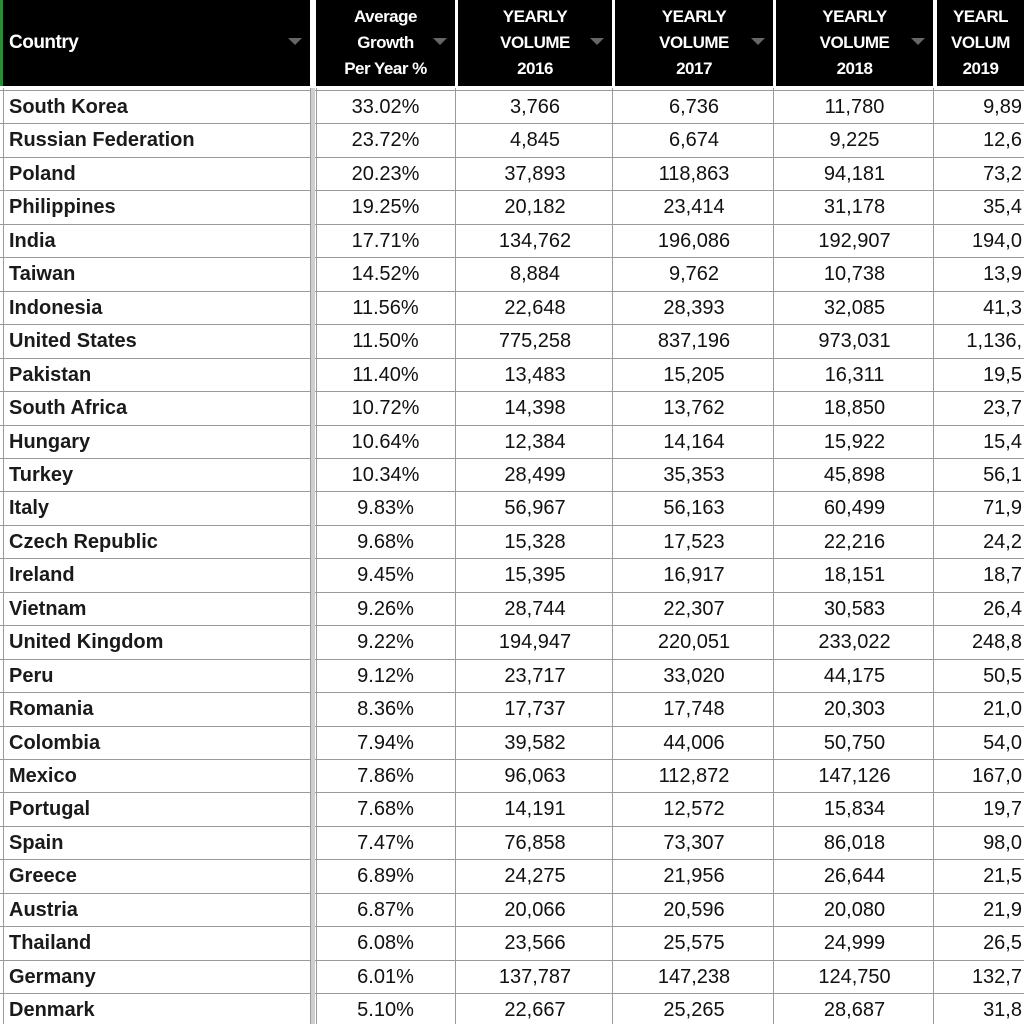 This screenshot has height=1024, width=1024. Describe the element at coordinates (42, 173) in the screenshot. I see `table-cell: Poland` at that location.